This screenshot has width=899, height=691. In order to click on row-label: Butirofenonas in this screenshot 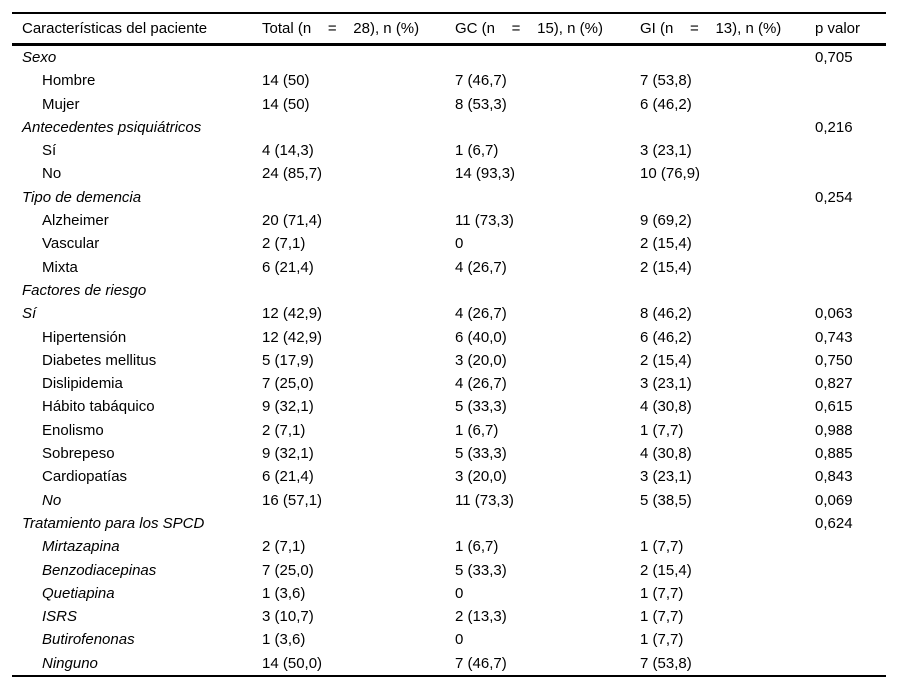, I will do `click(88, 640)`.